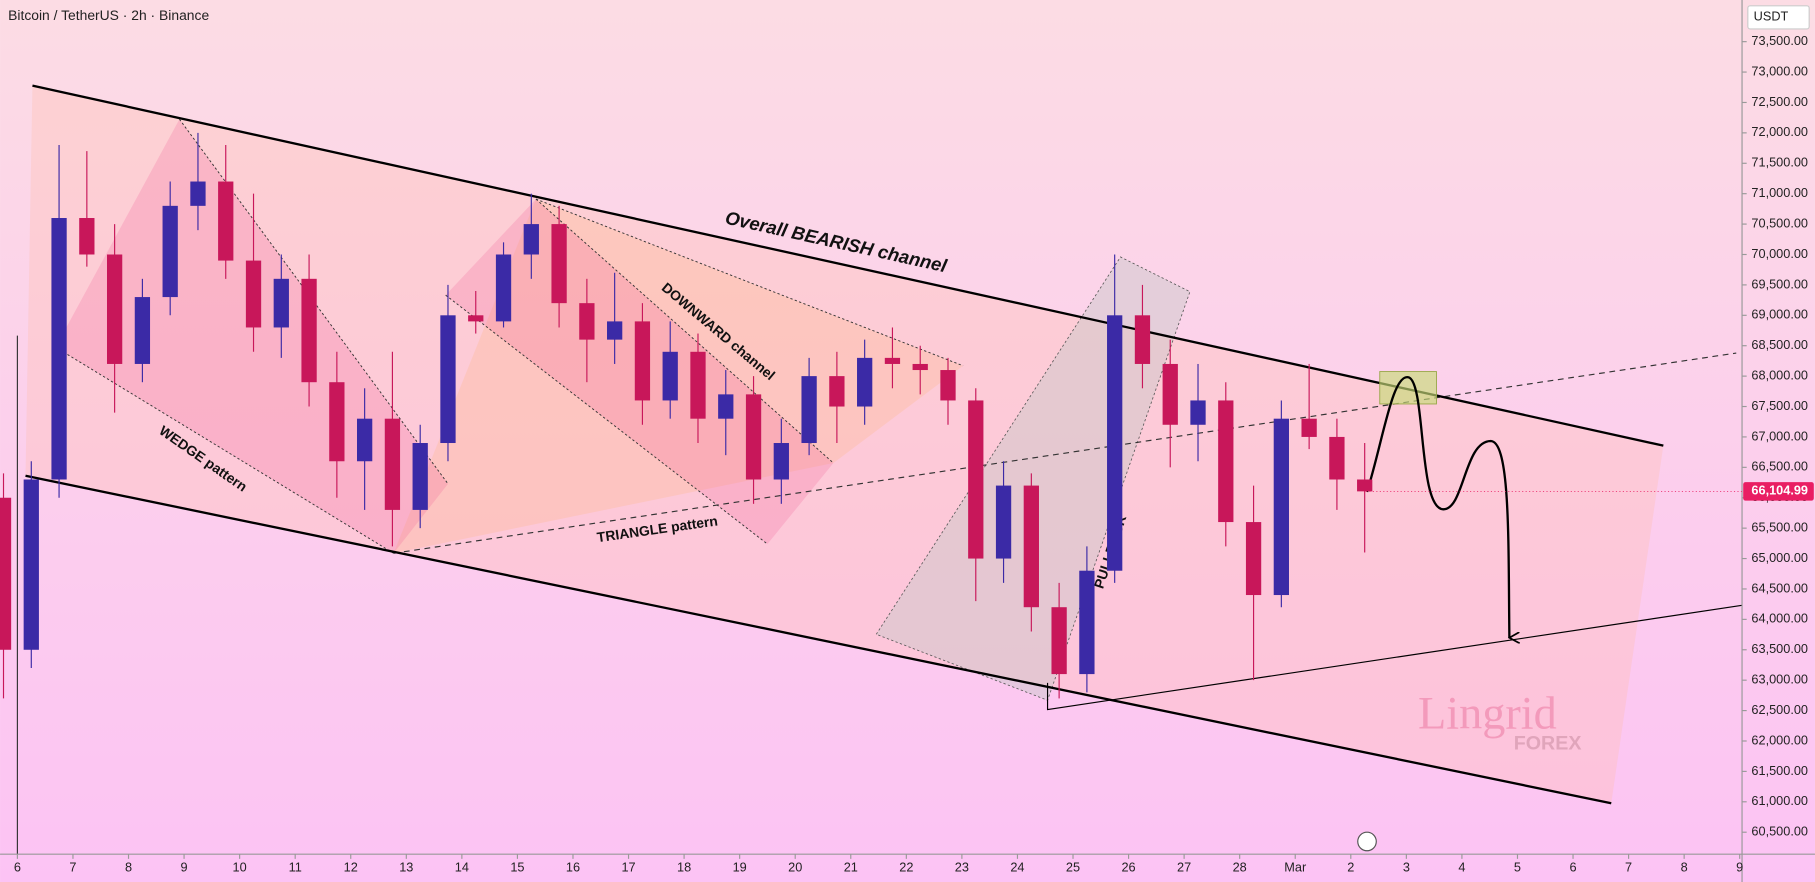 The image size is (1815, 882). Describe the element at coordinates (1779, 314) in the screenshot. I see `y-tick-label: 69,000.00` at that location.